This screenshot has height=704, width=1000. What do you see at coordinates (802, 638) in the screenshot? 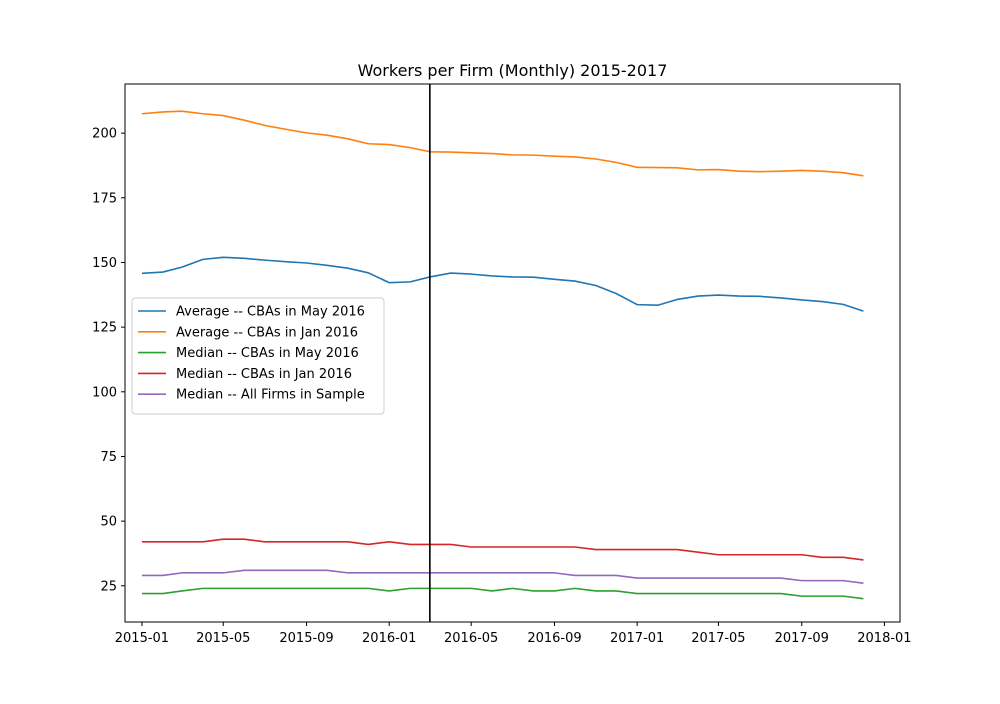
I see `x-tick-label: 2017-09` at bounding box center [802, 638].